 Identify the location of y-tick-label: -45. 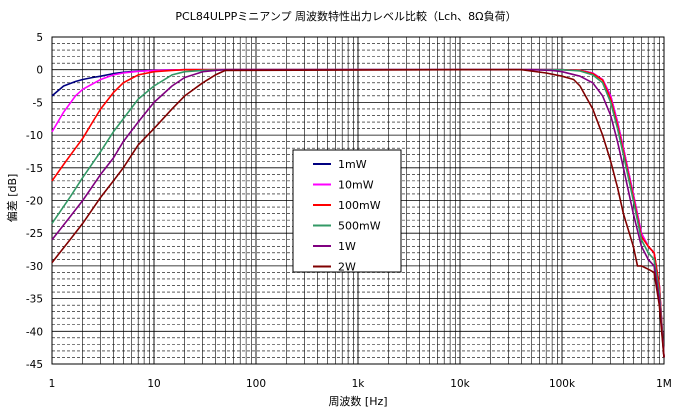
(34, 365).